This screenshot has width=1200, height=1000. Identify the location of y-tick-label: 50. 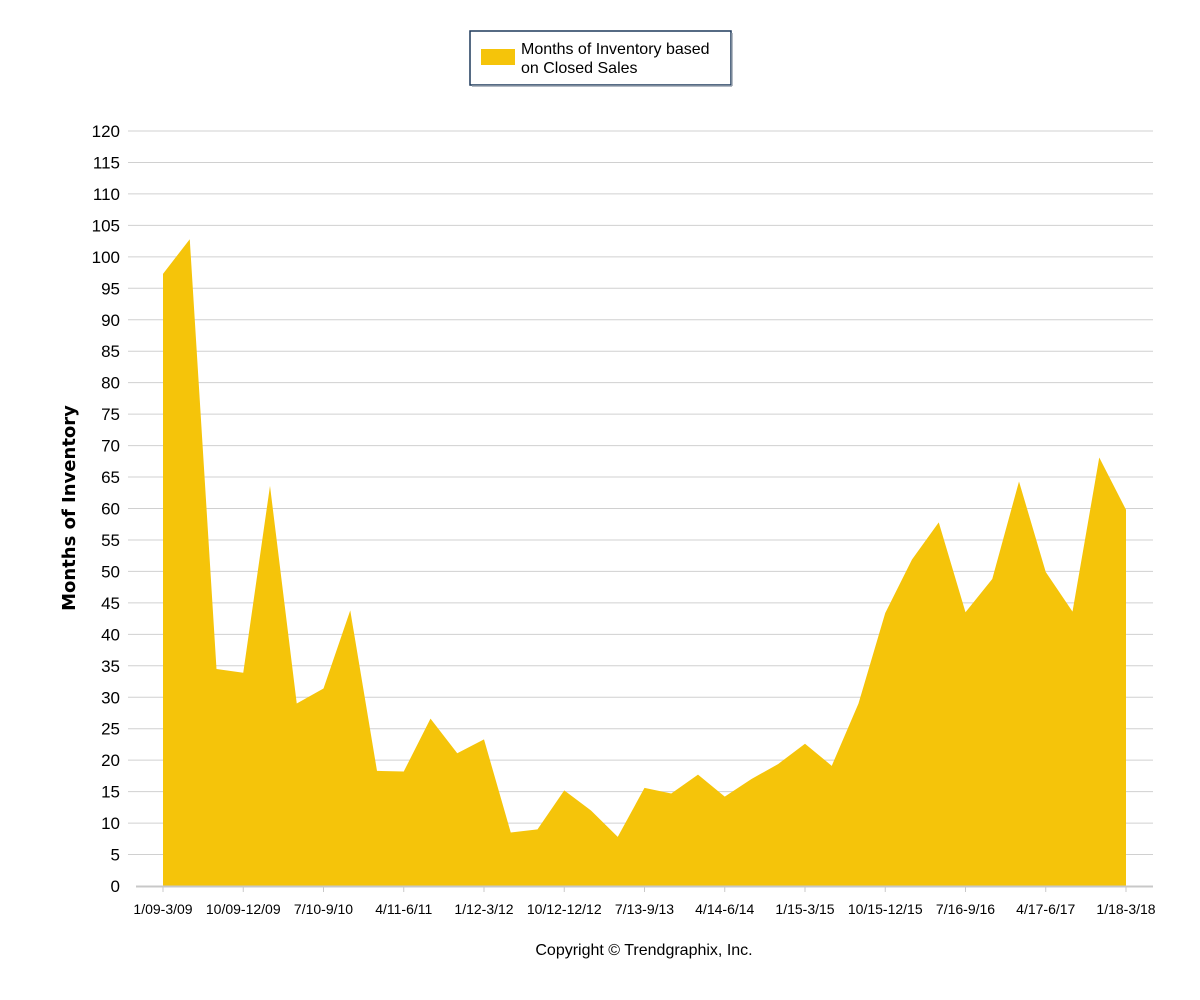
(110, 571).